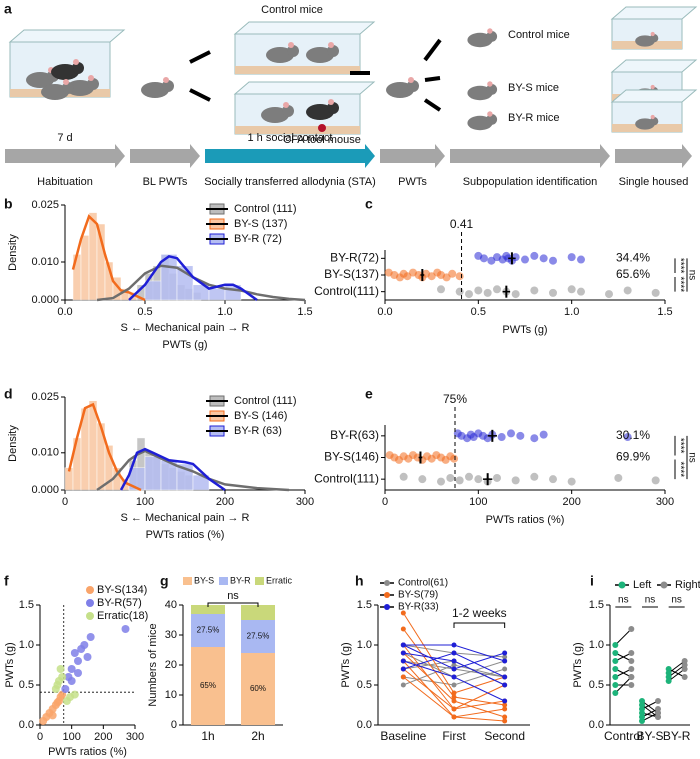 This screenshot has width=700, height=759. Describe the element at coordinates (153, 664) in the screenshot. I see `y-axis-label: Numbers of mice` at that location.